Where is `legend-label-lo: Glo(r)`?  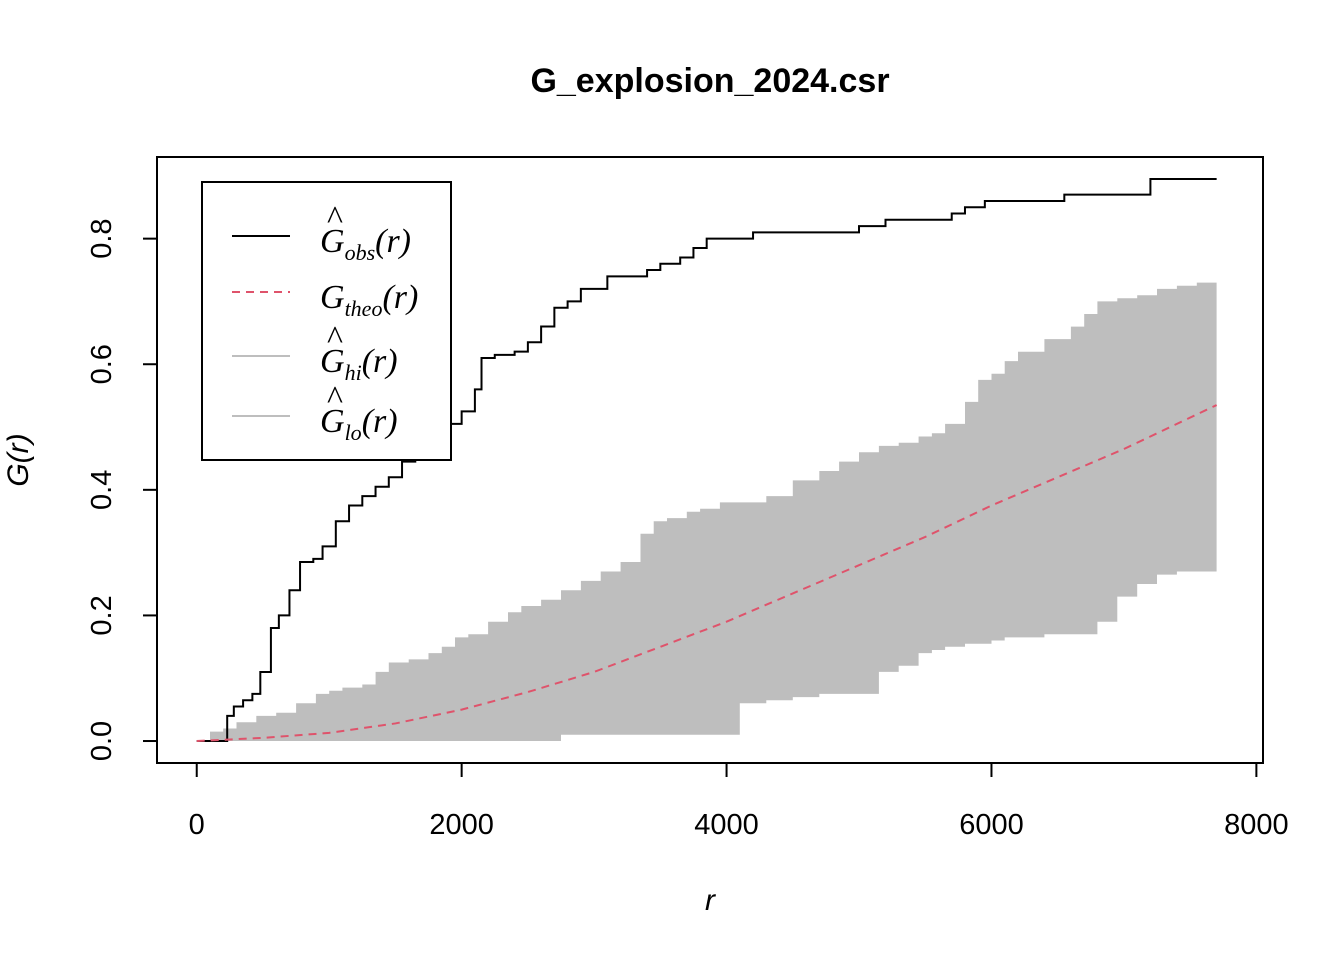
legend-label-lo: Glo(r) is located at coordinates (359, 424).